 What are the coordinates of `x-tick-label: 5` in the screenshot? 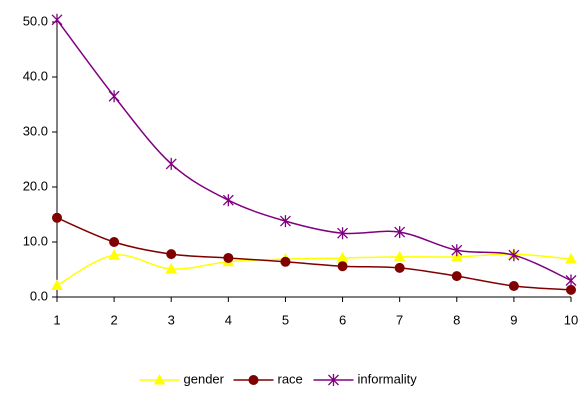 It's located at (285, 319).